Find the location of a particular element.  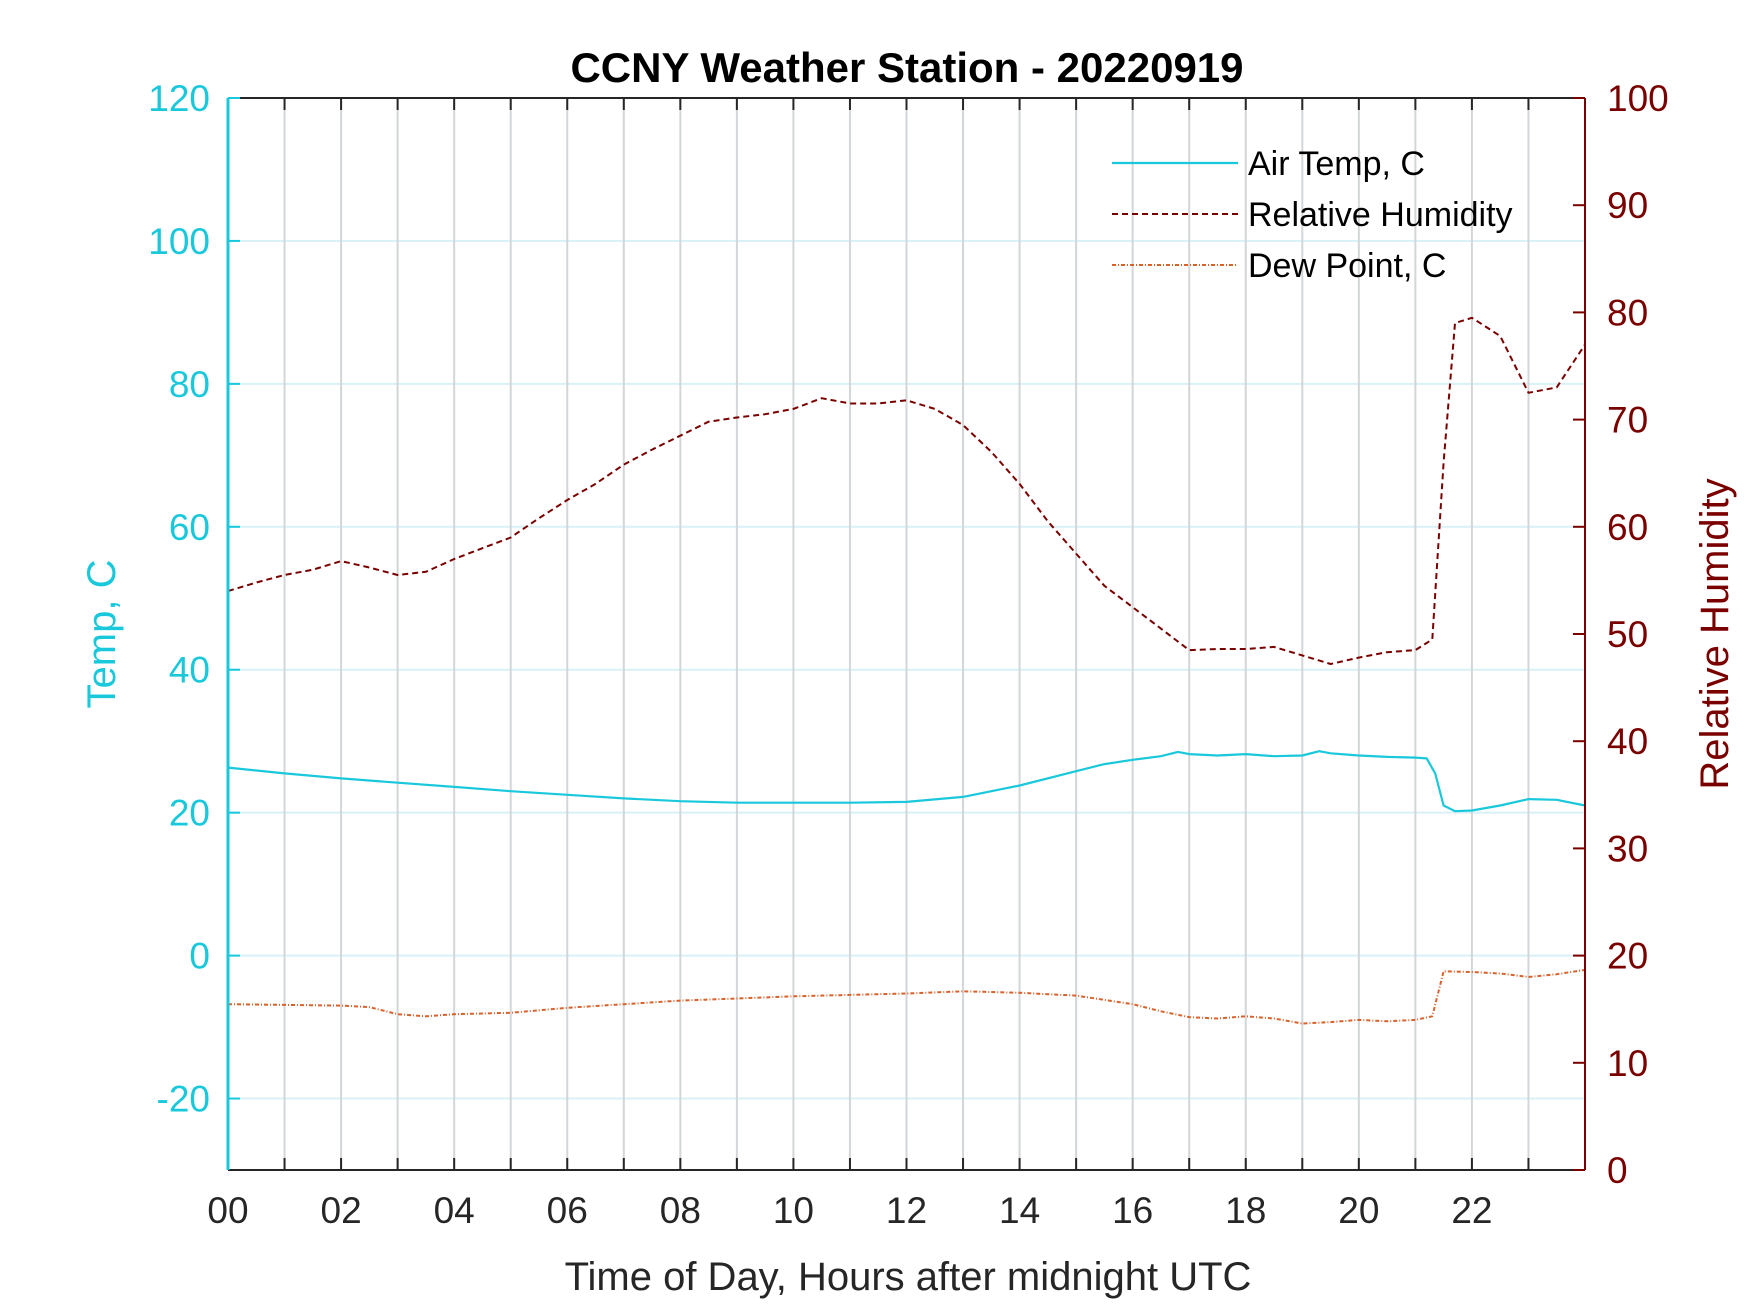

y-left-tick-label: 40 is located at coordinates (189, 670).